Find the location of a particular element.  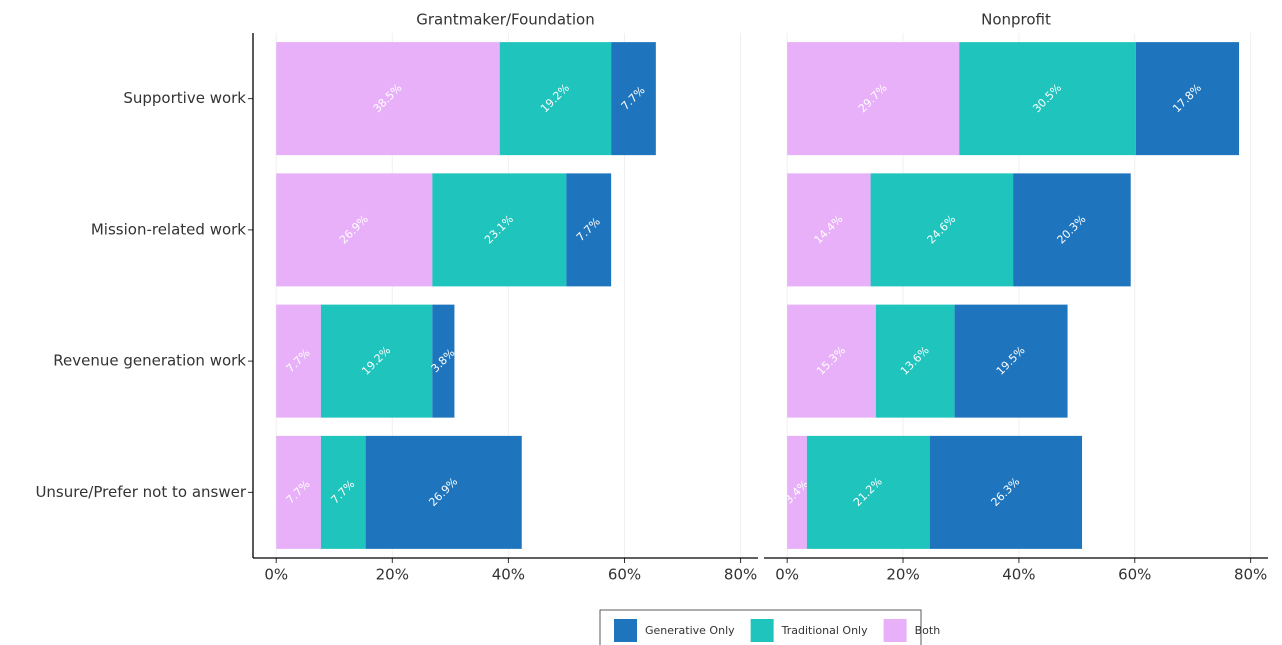

legend-label: Both is located at coordinates (928, 630).